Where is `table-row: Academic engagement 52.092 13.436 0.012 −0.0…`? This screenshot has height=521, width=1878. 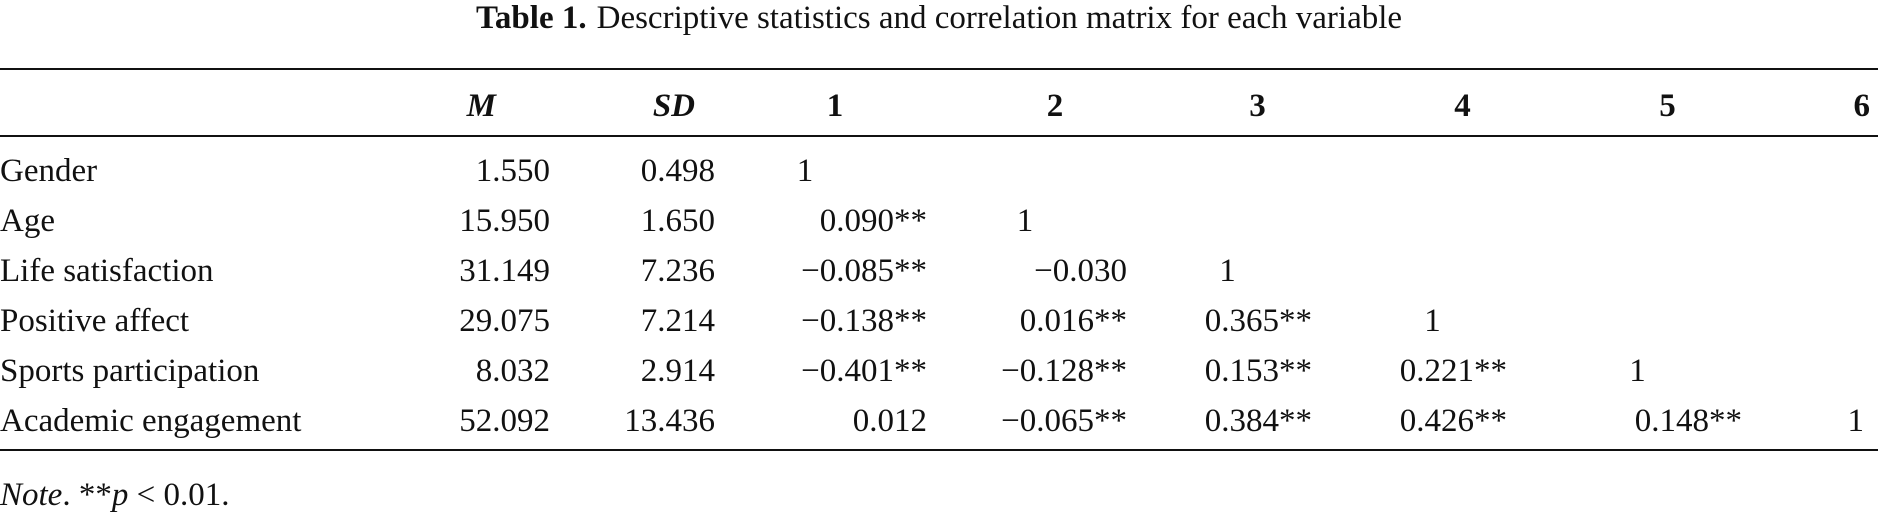
table-row: Academic engagement 52.092 13.436 0.012 −0.0… is located at coordinates (939, 421).